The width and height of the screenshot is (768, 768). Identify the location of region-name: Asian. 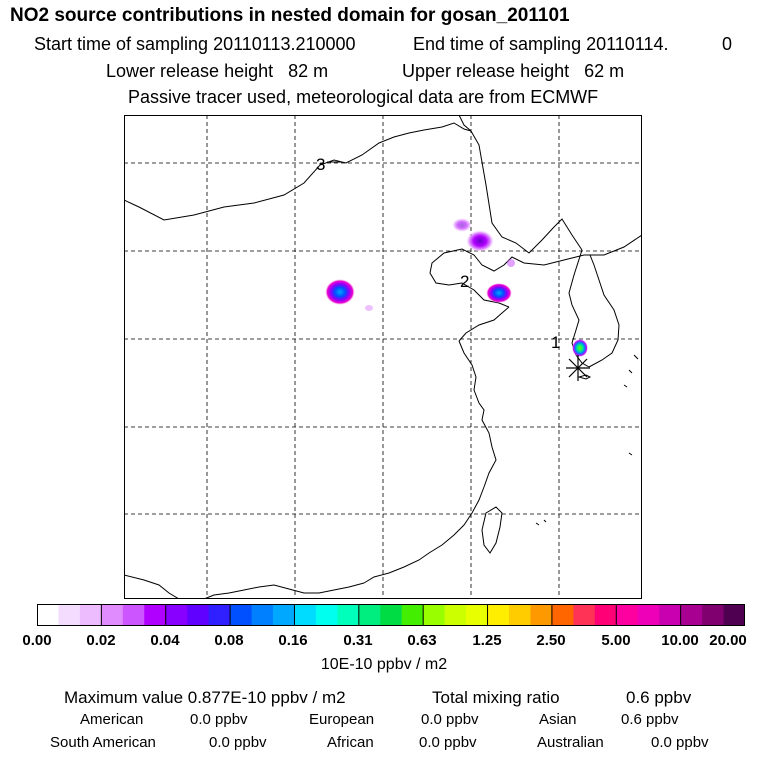
(558, 719).